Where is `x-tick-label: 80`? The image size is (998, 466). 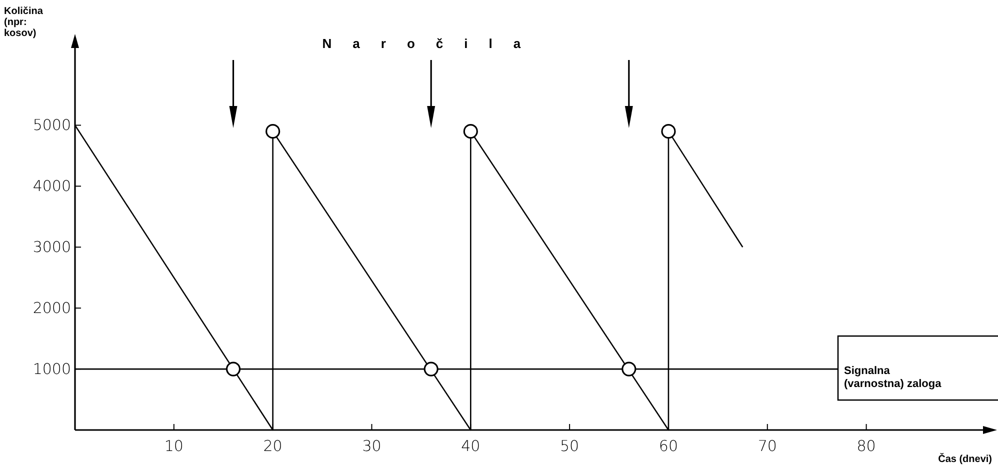
x-tick-label: 80 is located at coordinates (866, 446).